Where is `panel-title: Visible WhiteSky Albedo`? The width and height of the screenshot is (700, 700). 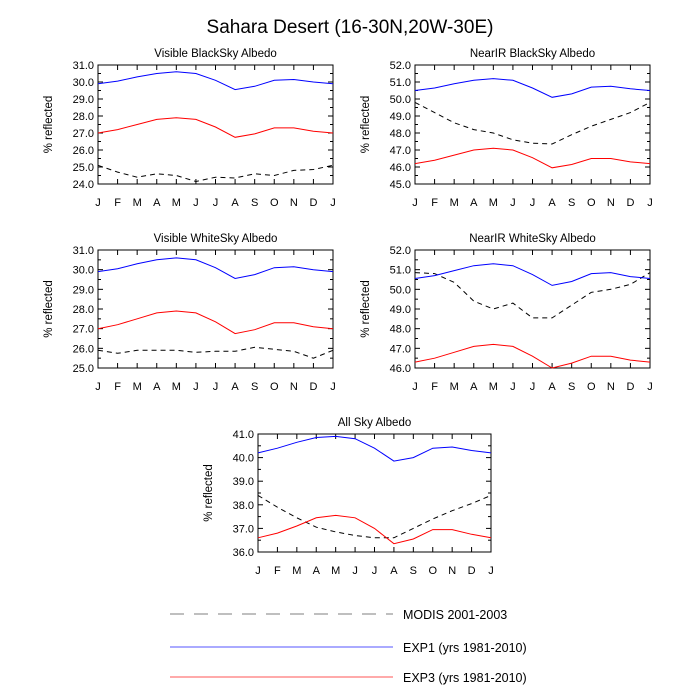
panel-title: Visible WhiteSky Albedo is located at coordinates (216, 239).